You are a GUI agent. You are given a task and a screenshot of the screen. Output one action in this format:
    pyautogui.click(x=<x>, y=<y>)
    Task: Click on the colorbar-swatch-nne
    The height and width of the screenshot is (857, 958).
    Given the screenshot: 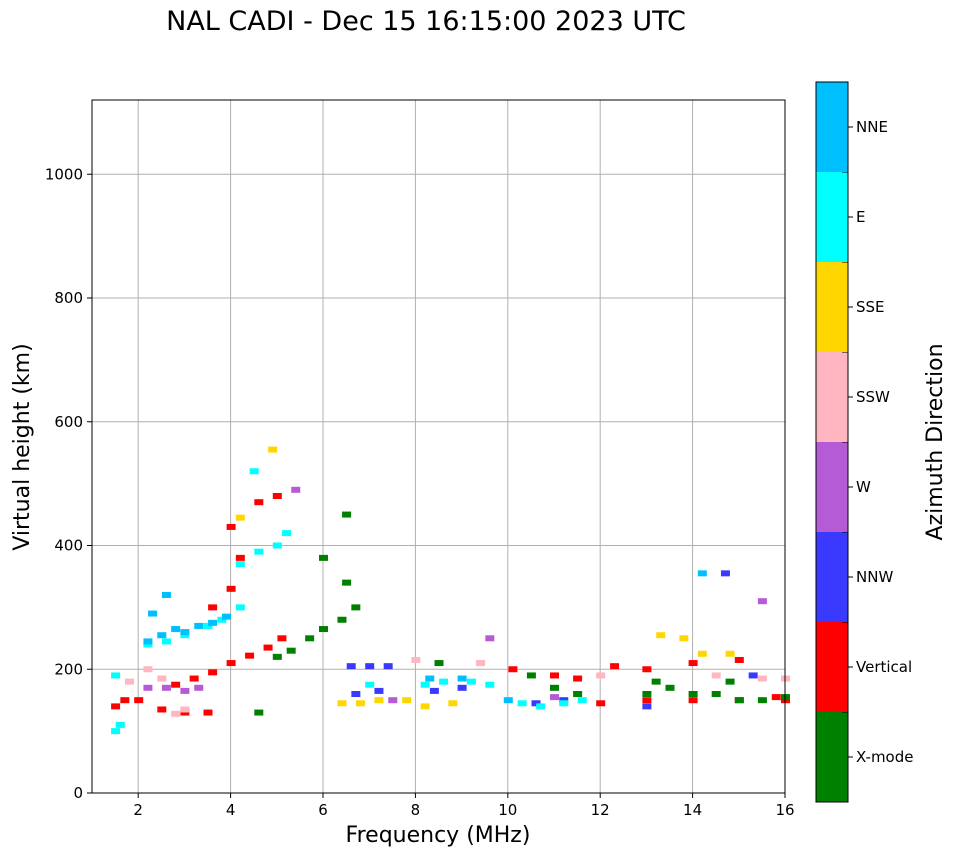 What is the action you would take?
    pyautogui.click(x=832, y=127)
    